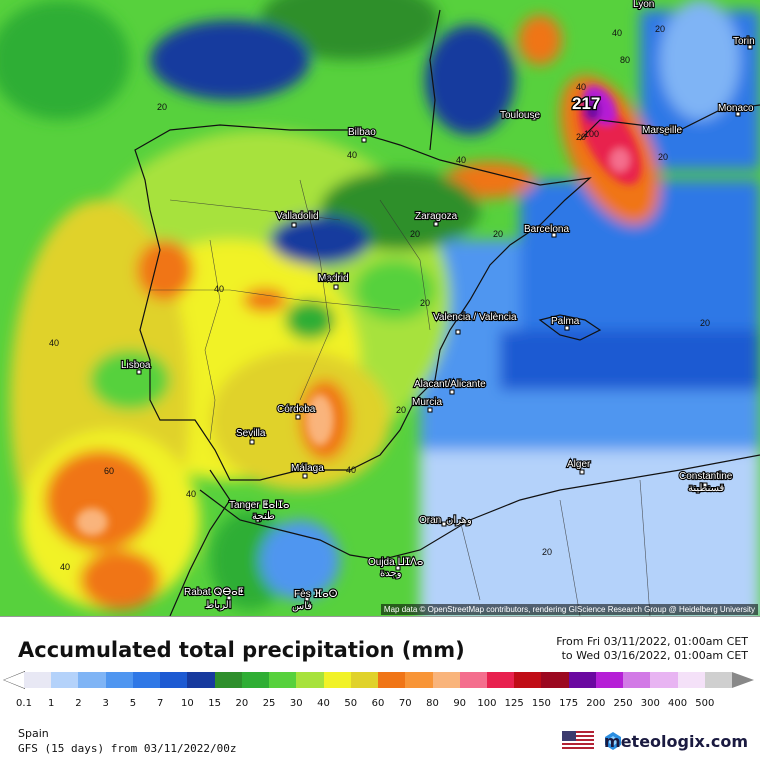 The image size is (760, 761). What do you see at coordinates (586, 103) in the screenshot?
I see `max-value-label: 217` at bounding box center [586, 103].